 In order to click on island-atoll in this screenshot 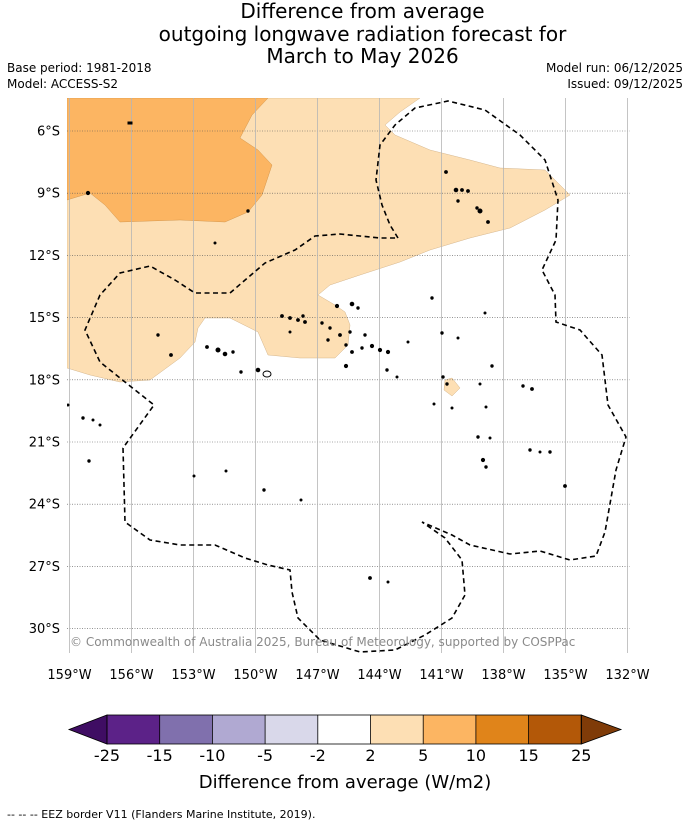, I will do `click(267, 374)`.